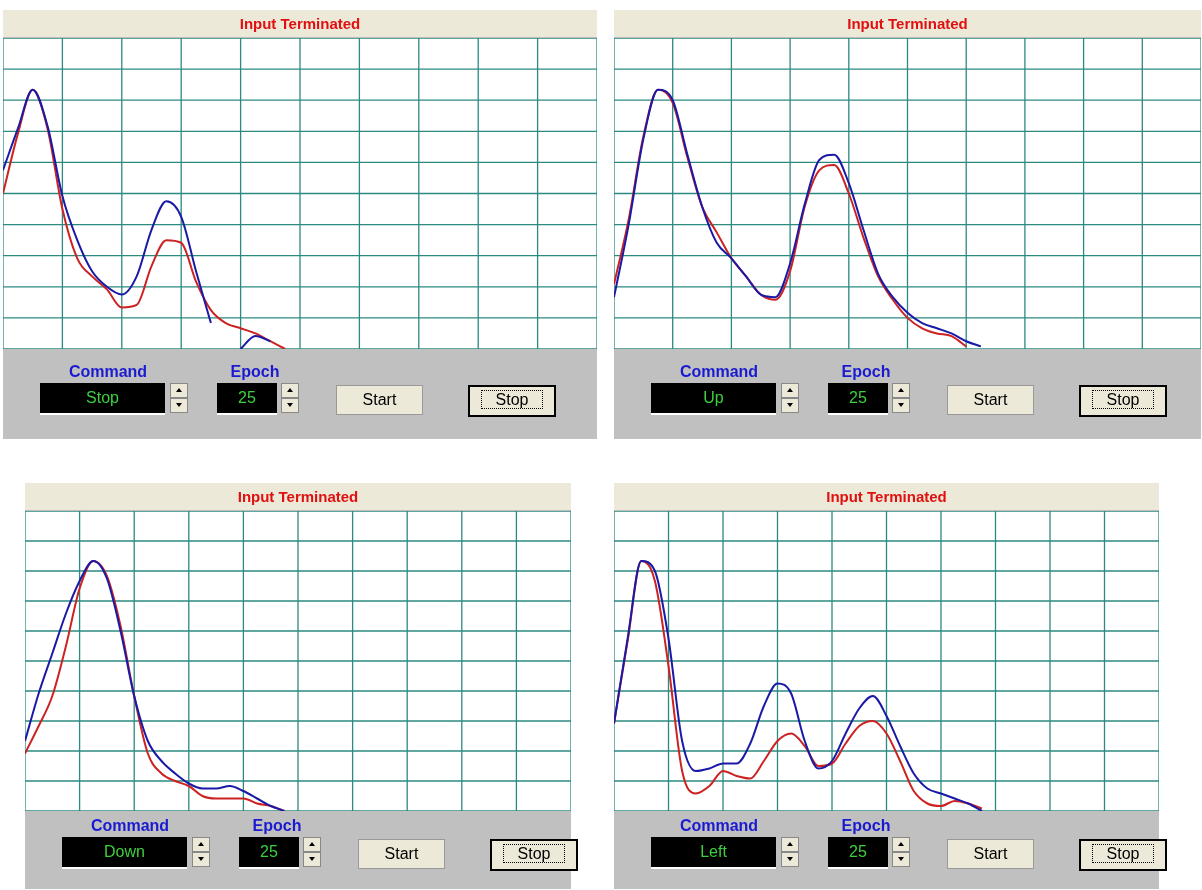 The width and height of the screenshot is (1202, 890). Describe the element at coordinates (124, 853) in the screenshot. I see `text: Down` at that location.